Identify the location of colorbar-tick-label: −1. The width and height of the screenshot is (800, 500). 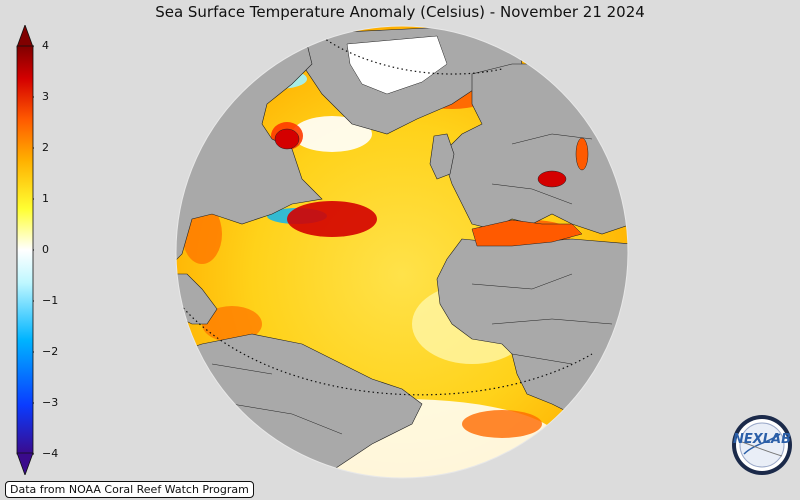
(50, 300).